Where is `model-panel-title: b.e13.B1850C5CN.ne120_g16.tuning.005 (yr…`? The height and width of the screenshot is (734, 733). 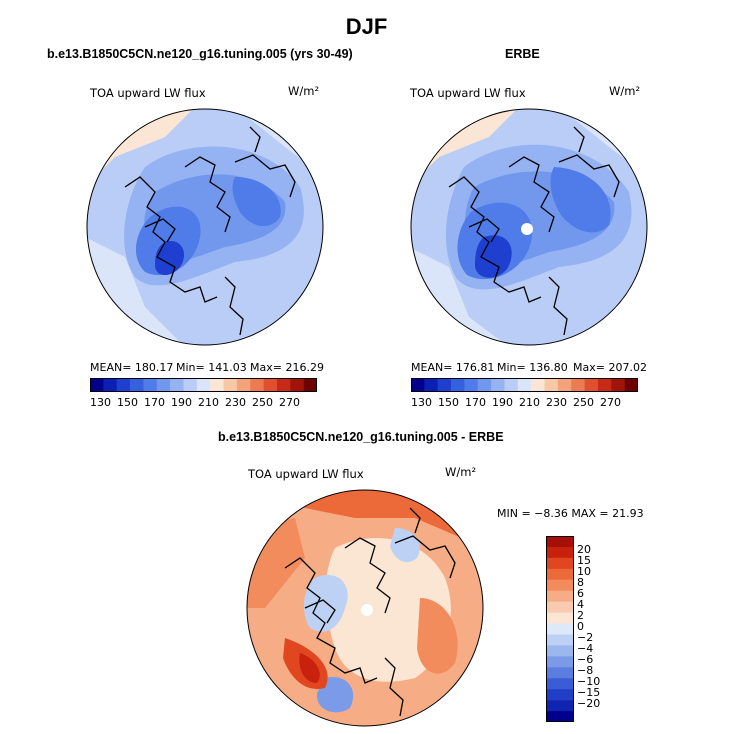
model-panel-title: b.e13.B1850C5CN.ne120_g16.tuning.005 (yr… is located at coordinates (200, 54).